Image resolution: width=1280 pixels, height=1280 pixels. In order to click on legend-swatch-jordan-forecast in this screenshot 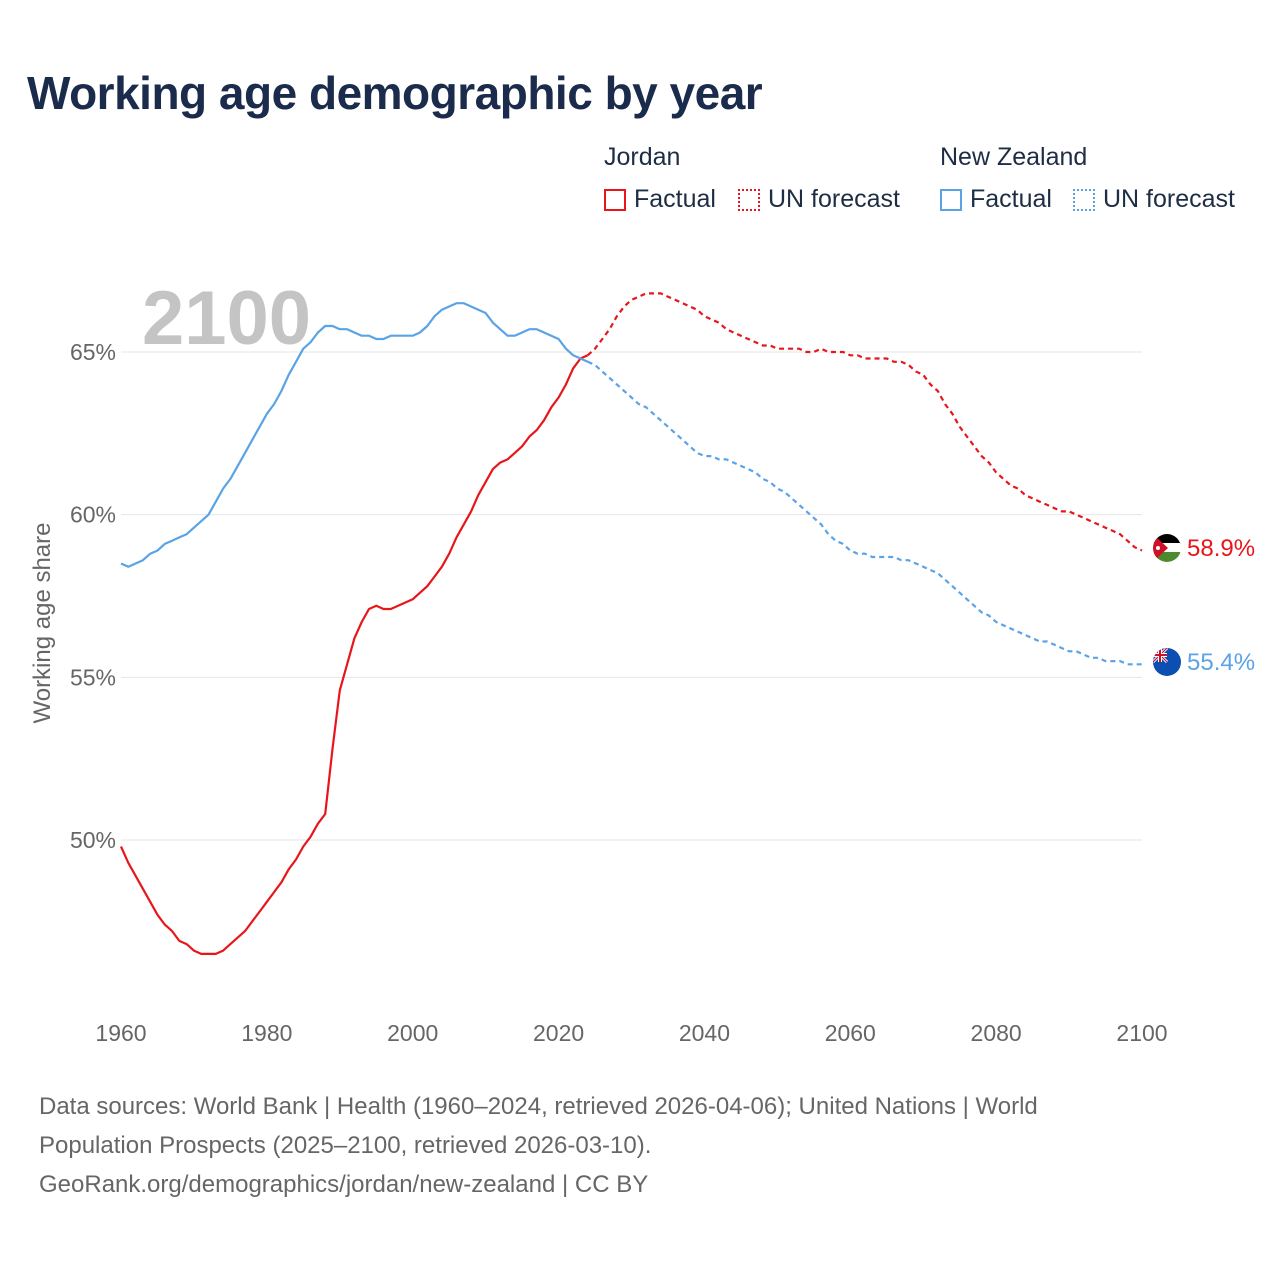, I will do `click(749, 199)`.